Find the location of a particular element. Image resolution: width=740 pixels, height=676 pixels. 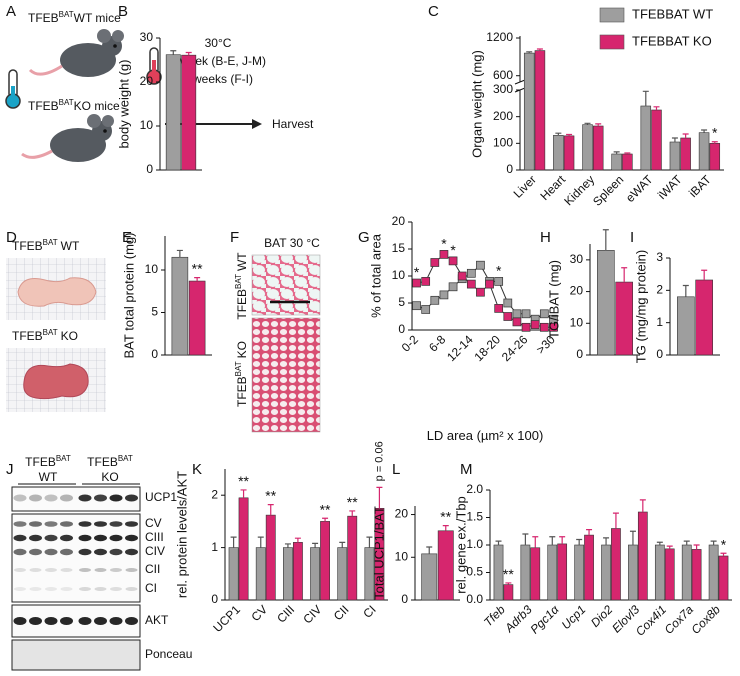

tissue is located at coordinates (56, 381).